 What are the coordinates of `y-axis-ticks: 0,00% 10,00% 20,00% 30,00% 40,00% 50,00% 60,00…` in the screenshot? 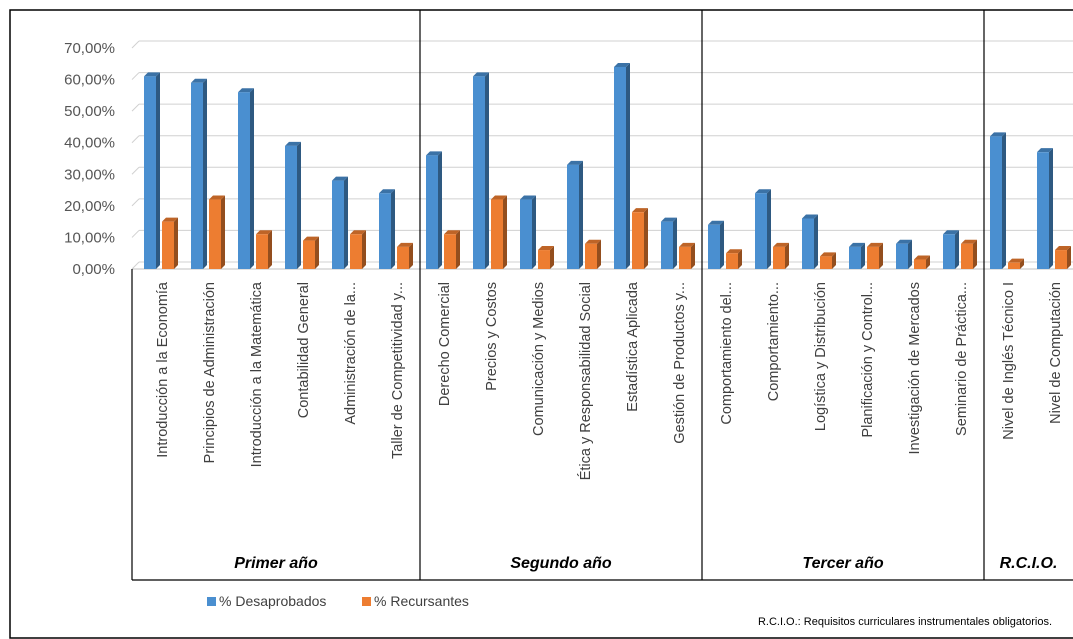 It's located at (89, 159).